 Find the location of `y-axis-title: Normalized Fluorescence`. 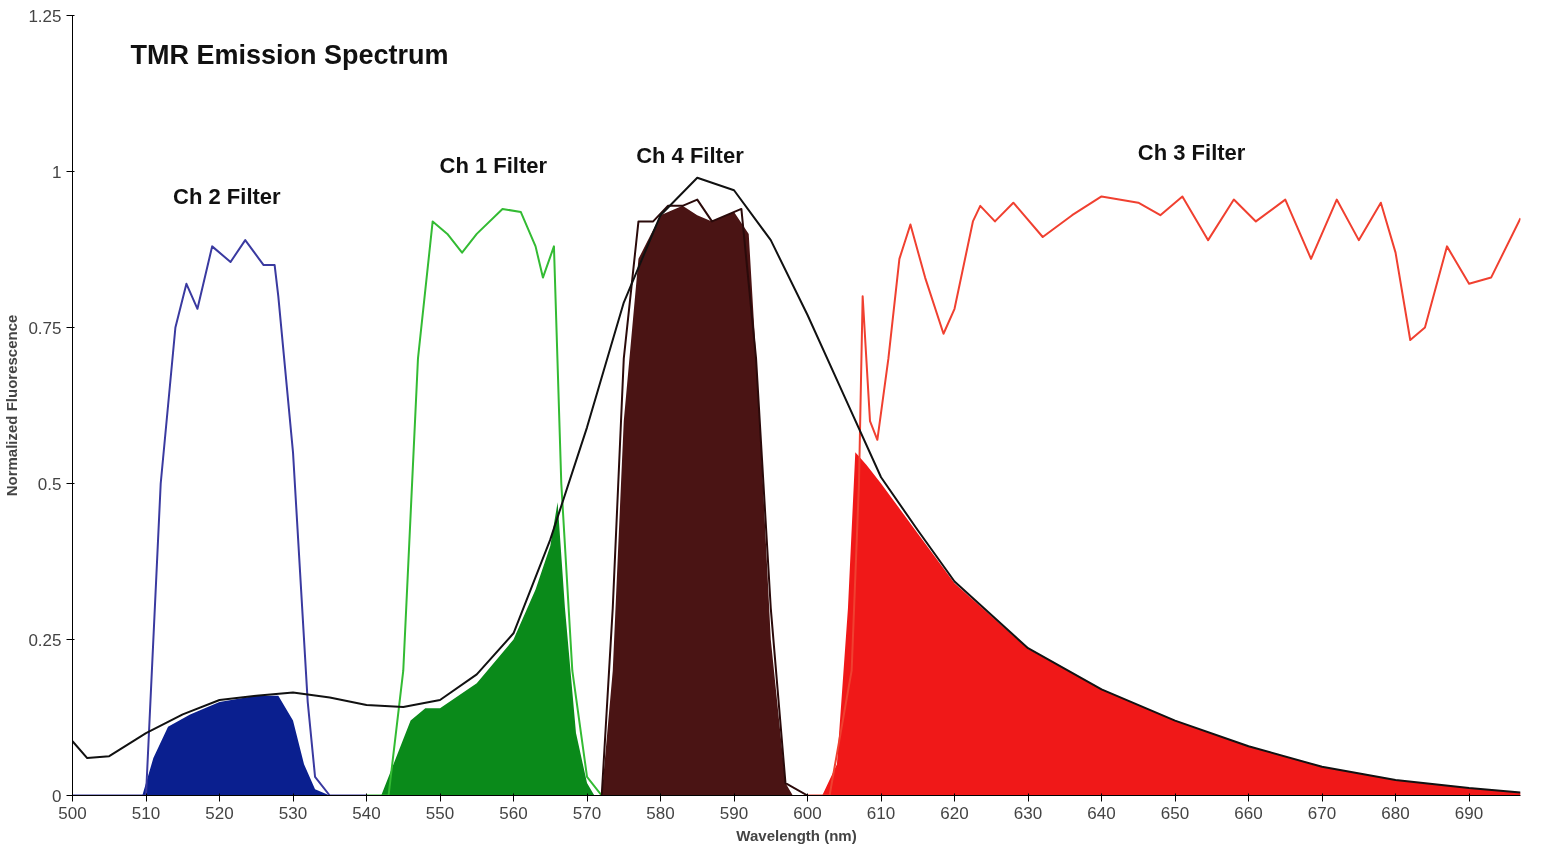

y-axis-title: Normalized Fluorescence is located at coordinates (12, 405).